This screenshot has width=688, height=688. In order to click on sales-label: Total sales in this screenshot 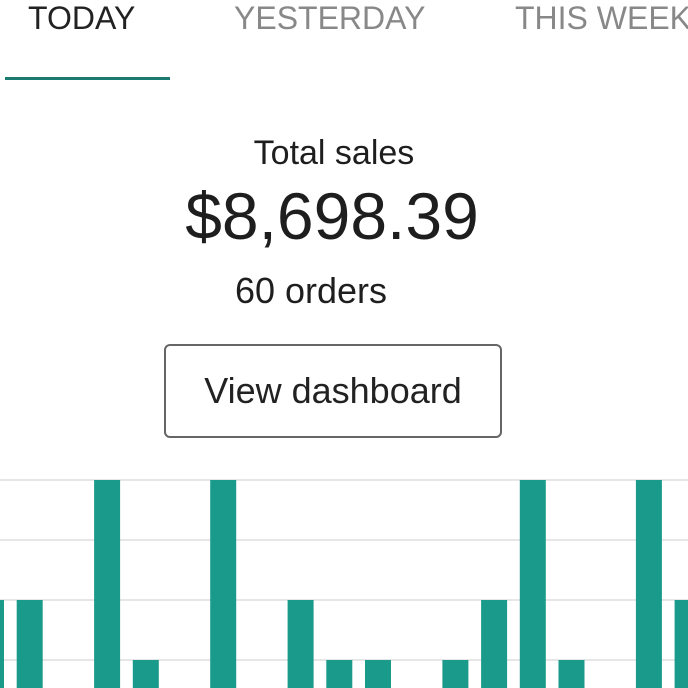, I will do `click(334, 153)`.